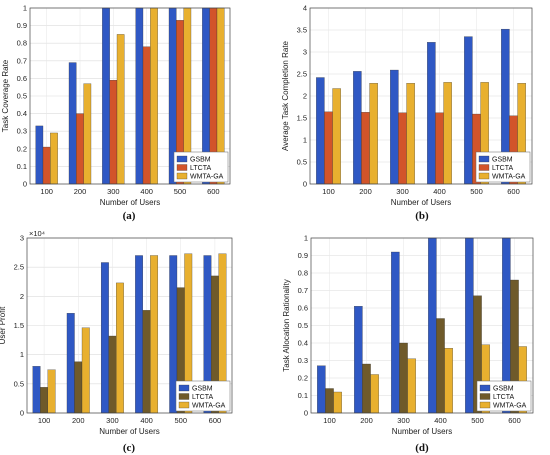  I want to click on y-tick-label: 3, so click(305, 52).